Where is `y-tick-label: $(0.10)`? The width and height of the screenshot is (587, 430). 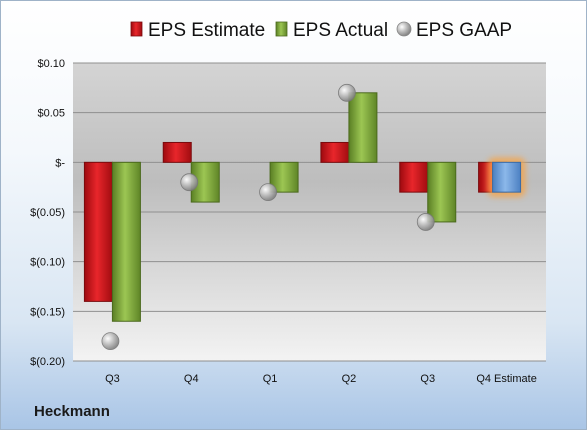
y-tick-label: $(0.10) is located at coordinates (47, 263).